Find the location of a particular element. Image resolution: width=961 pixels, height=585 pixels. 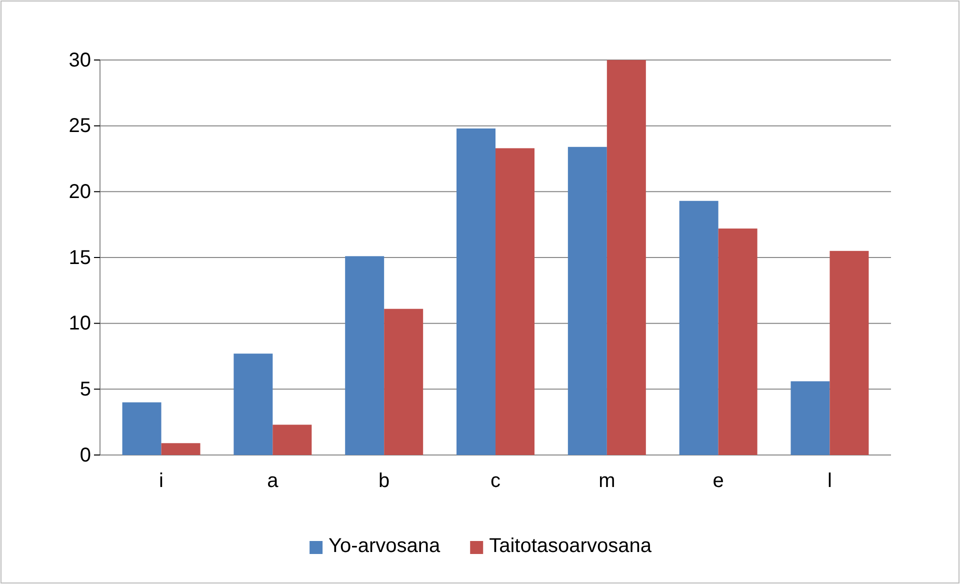

y-tick-label: 30 is located at coordinates (79, 60).